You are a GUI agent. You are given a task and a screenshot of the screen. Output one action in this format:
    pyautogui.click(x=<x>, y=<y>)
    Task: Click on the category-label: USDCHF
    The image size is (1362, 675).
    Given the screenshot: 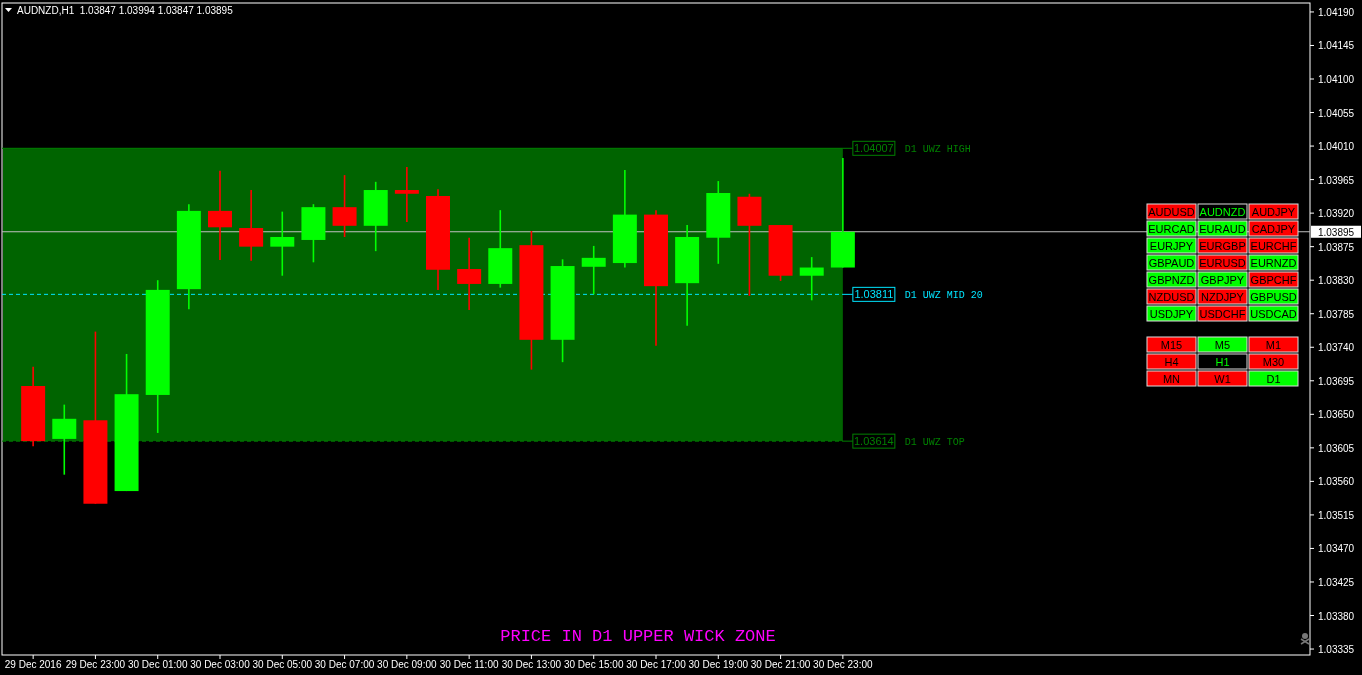 What is the action you would take?
    pyautogui.click(x=1222, y=313)
    